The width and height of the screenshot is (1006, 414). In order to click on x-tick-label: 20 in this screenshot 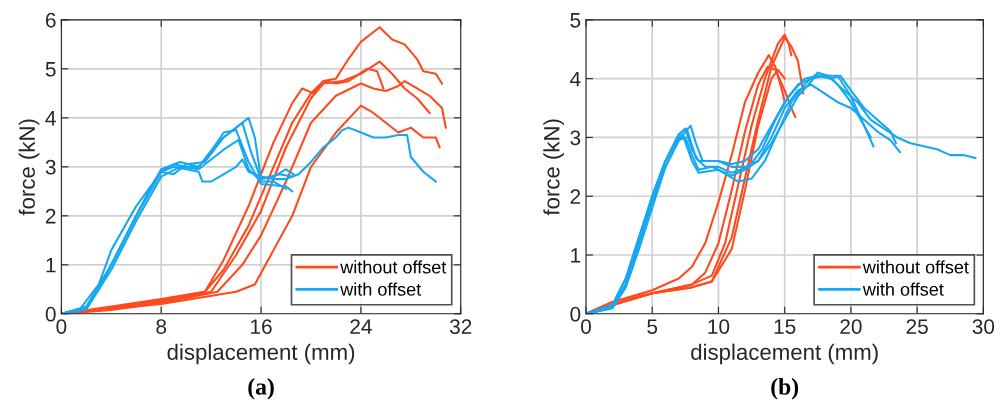, I will do `click(851, 326)`.